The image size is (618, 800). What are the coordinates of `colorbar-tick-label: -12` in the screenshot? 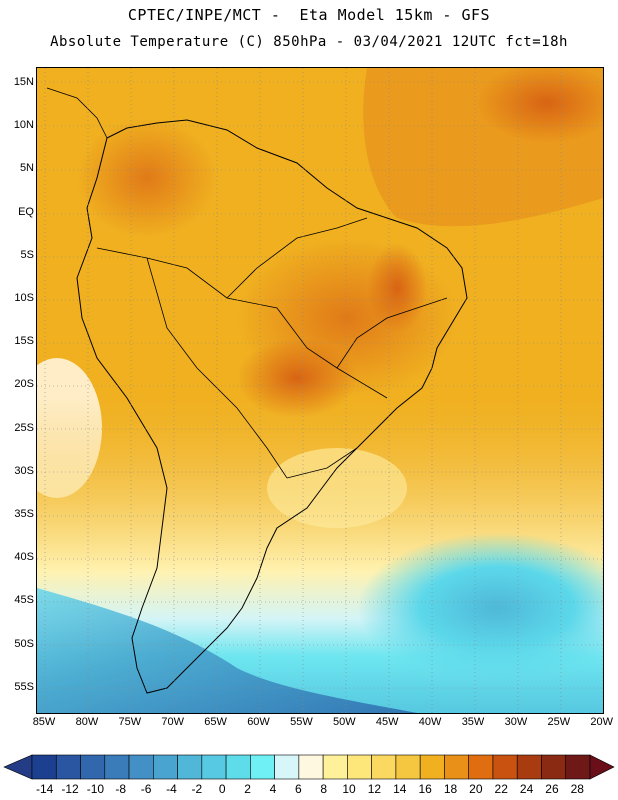 It's located at (70, 789).